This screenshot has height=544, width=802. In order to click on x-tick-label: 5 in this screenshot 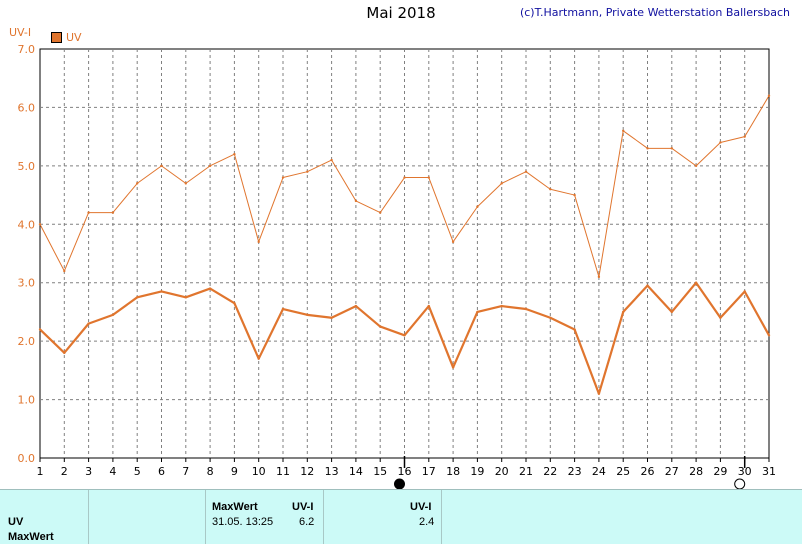, I will do `click(137, 471)`.